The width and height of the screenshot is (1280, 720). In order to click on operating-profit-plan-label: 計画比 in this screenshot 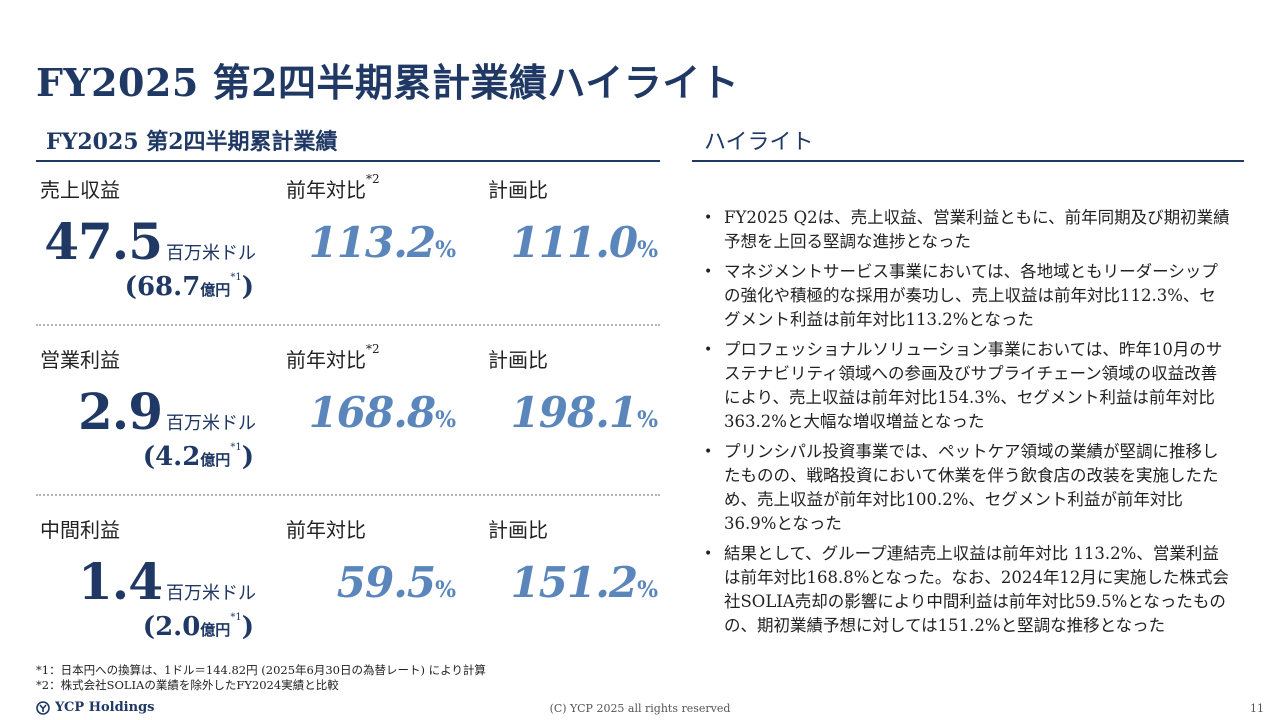, I will do `click(518, 360)`.